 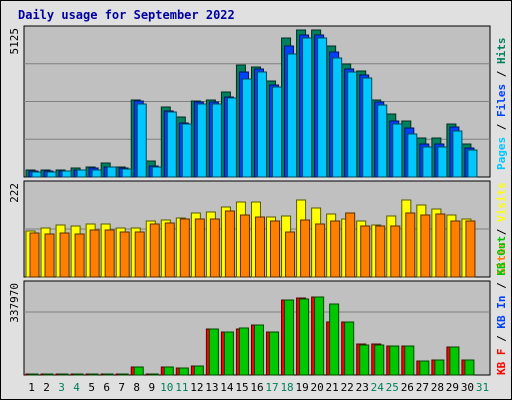 What do you see at coordinates (501, 306) in the screenshot?
I see `legend-entry: In` at bounding box center [501, 306].